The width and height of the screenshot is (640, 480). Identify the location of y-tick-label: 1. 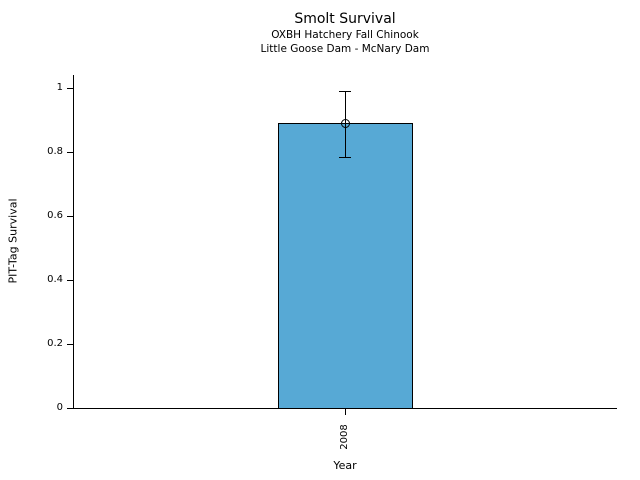
(59, 87).